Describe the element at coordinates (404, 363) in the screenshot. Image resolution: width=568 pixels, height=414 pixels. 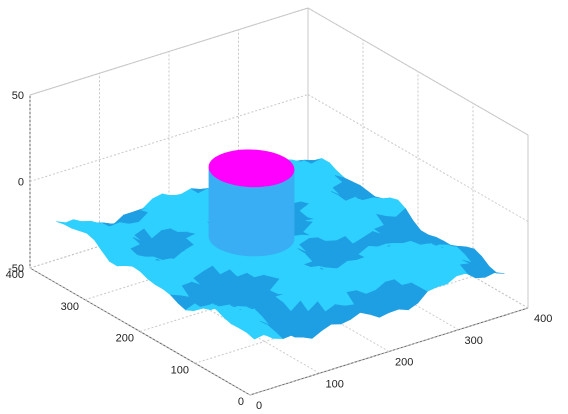
I see `x-tick-label: 200` at that location.